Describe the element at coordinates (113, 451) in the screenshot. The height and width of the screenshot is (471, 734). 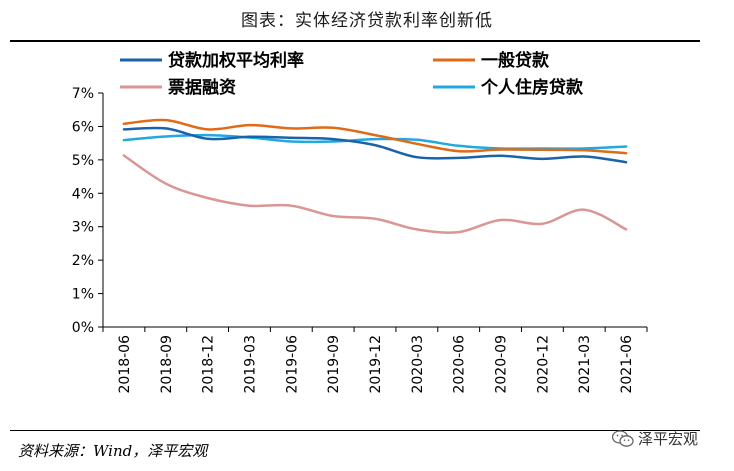
I see `source-note: 资料来源：Wind，泽平宏观` at that location.